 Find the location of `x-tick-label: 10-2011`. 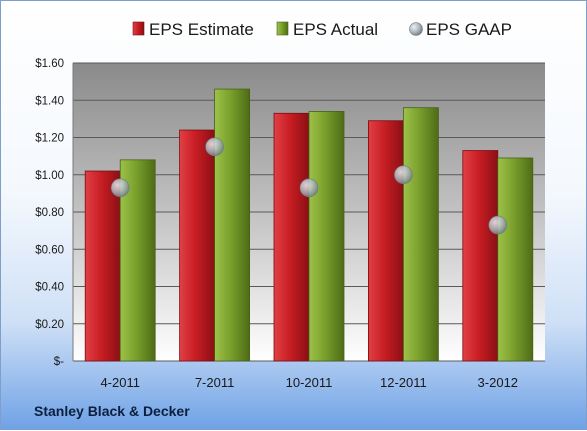

x-tick-label: 10-2011 is located at coordinates (309, 382).